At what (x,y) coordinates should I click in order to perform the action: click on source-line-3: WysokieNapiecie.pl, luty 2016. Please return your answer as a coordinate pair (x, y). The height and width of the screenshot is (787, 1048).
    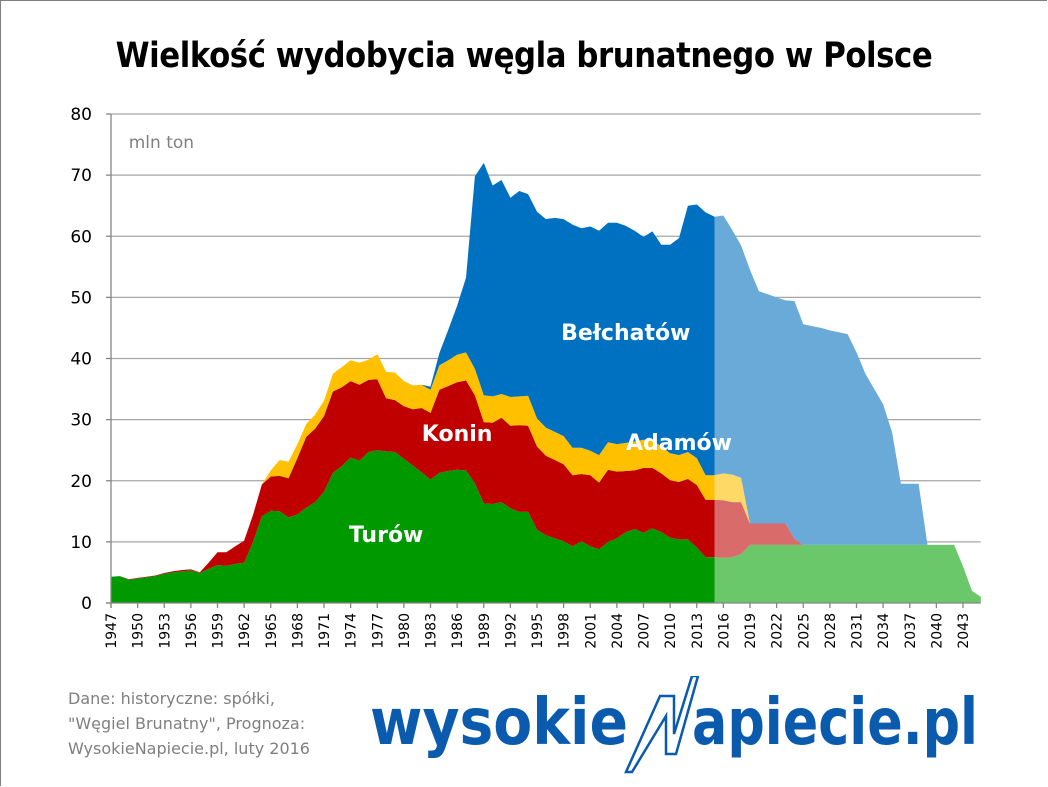
    Looking at the image, I should click on (189, 748).